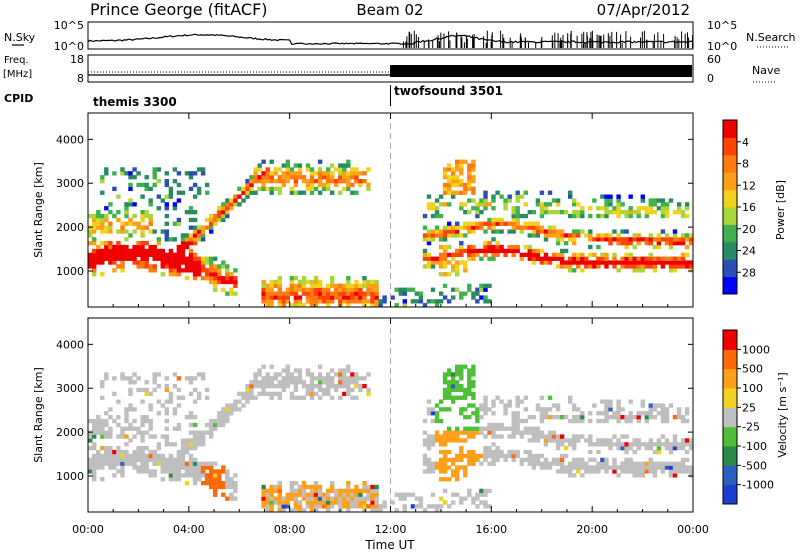  What do you see at coordinates (730, 181) in the screenshot?
I see `colorbar-swatch` at bounding box center [730, 181].